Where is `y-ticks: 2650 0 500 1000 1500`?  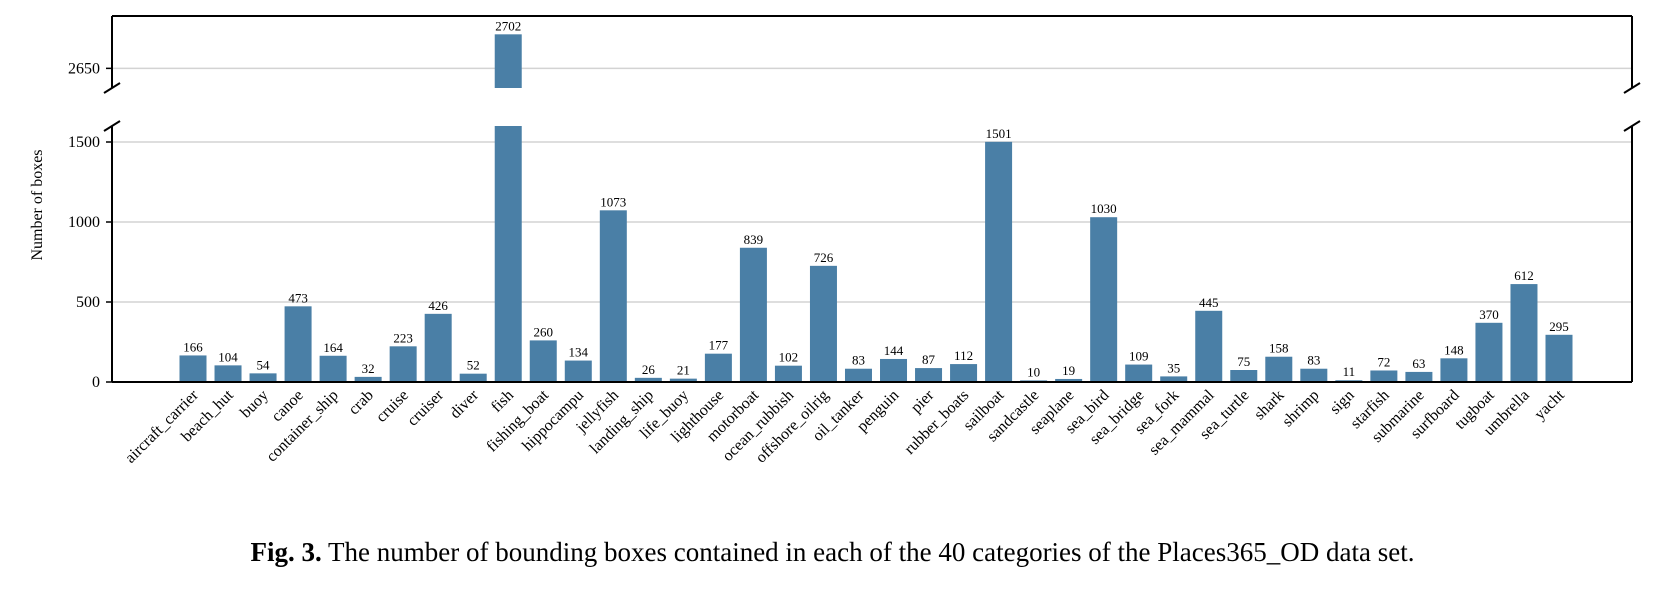
y-ticks: 2650 0 500 1000 1500 is located at coordinates (90, 225).